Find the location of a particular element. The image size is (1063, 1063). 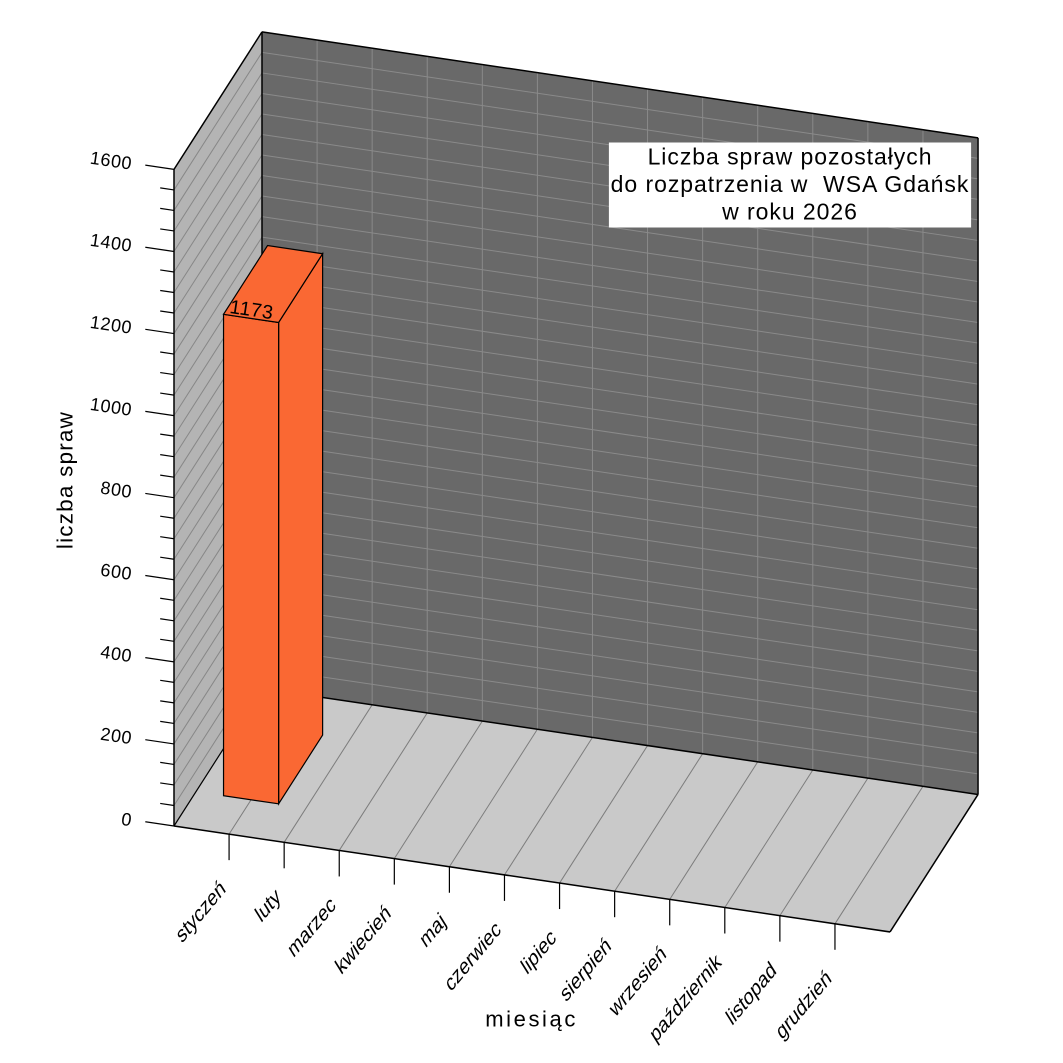

svg-text: 400 is located at coordinates (116, 654).